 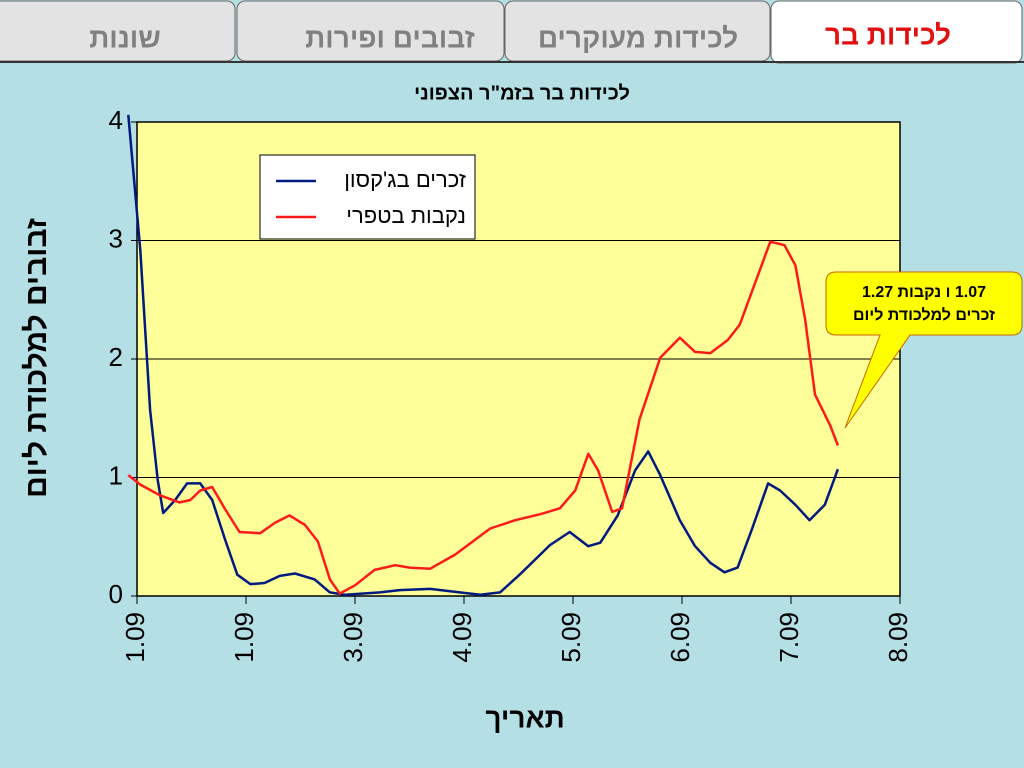 What do you see at coordinates (36, 358) in the screenshot?
I see `y-axis-label: זבובים למלכודת ליום` at bounding box center [36, 358].